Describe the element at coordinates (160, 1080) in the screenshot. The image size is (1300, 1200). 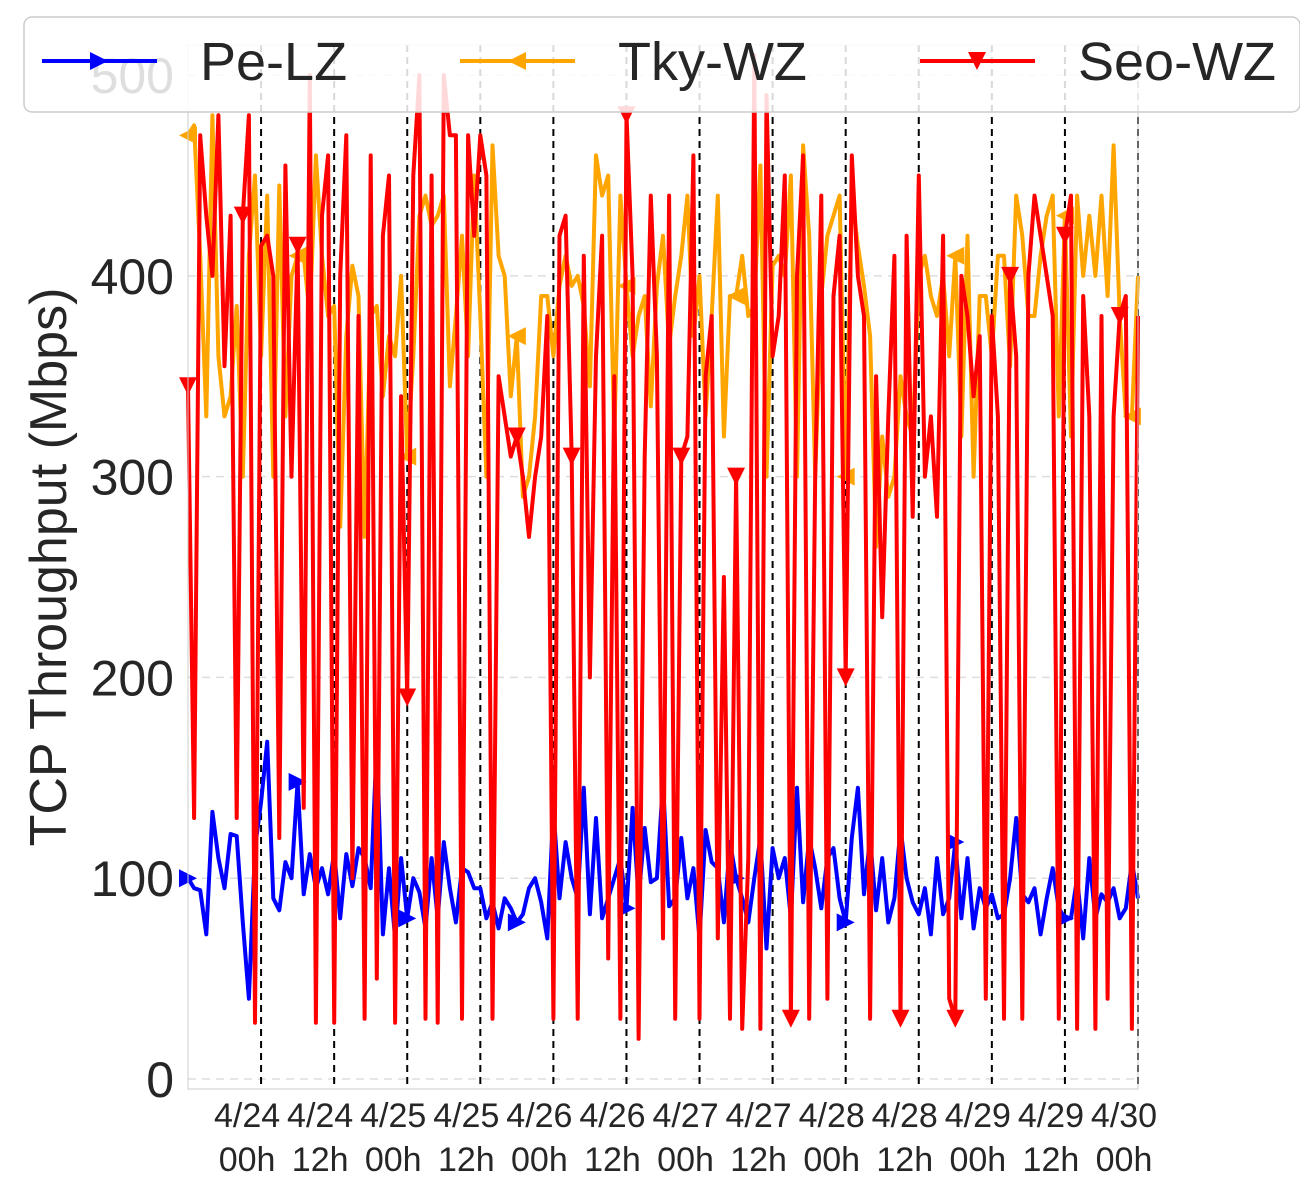
I see `y-tick-label: 0` at that location.